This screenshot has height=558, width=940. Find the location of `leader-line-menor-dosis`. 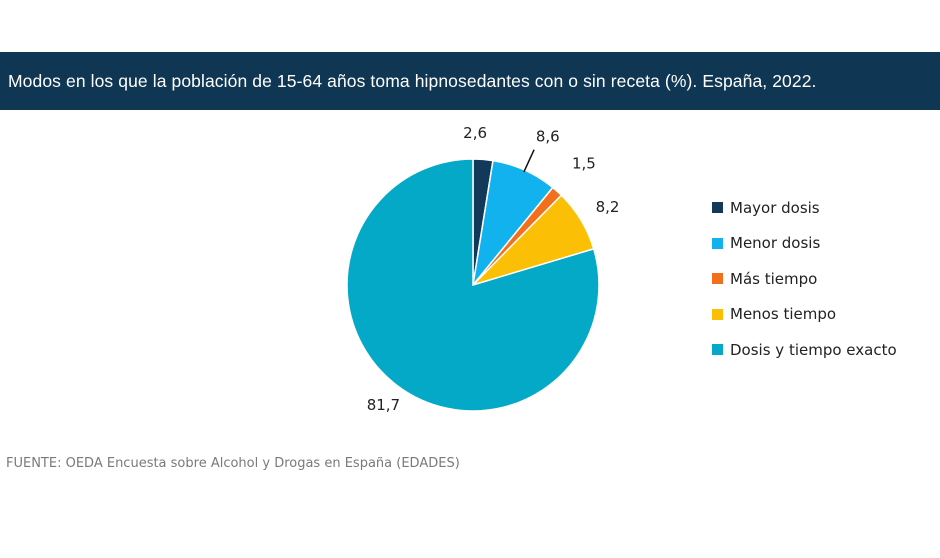

leader-line-menor-dosis is located at coordinates (529, 161).